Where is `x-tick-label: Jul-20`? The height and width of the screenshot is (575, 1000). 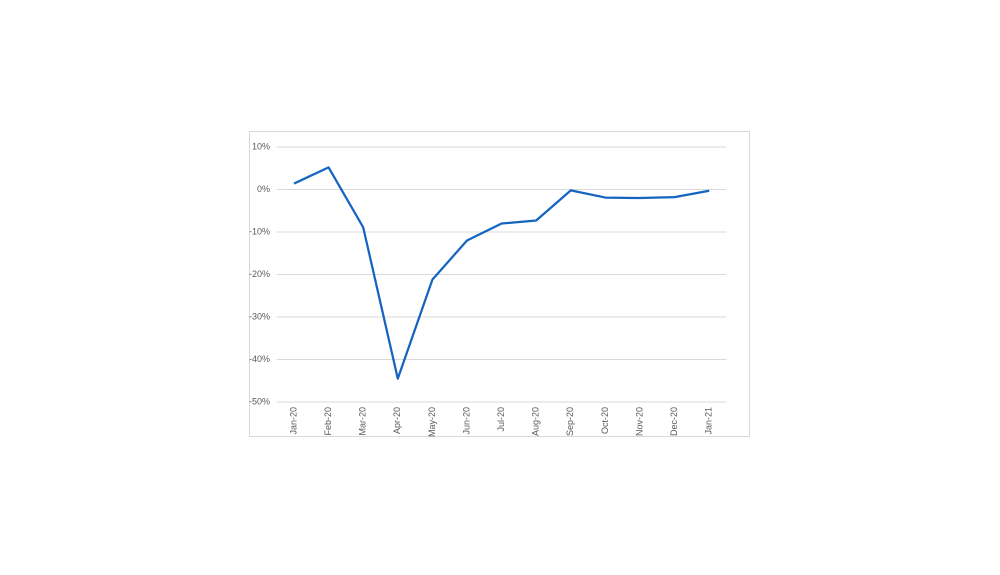 x-tick-label: Jul-20 is located at coordinates (501, 419).